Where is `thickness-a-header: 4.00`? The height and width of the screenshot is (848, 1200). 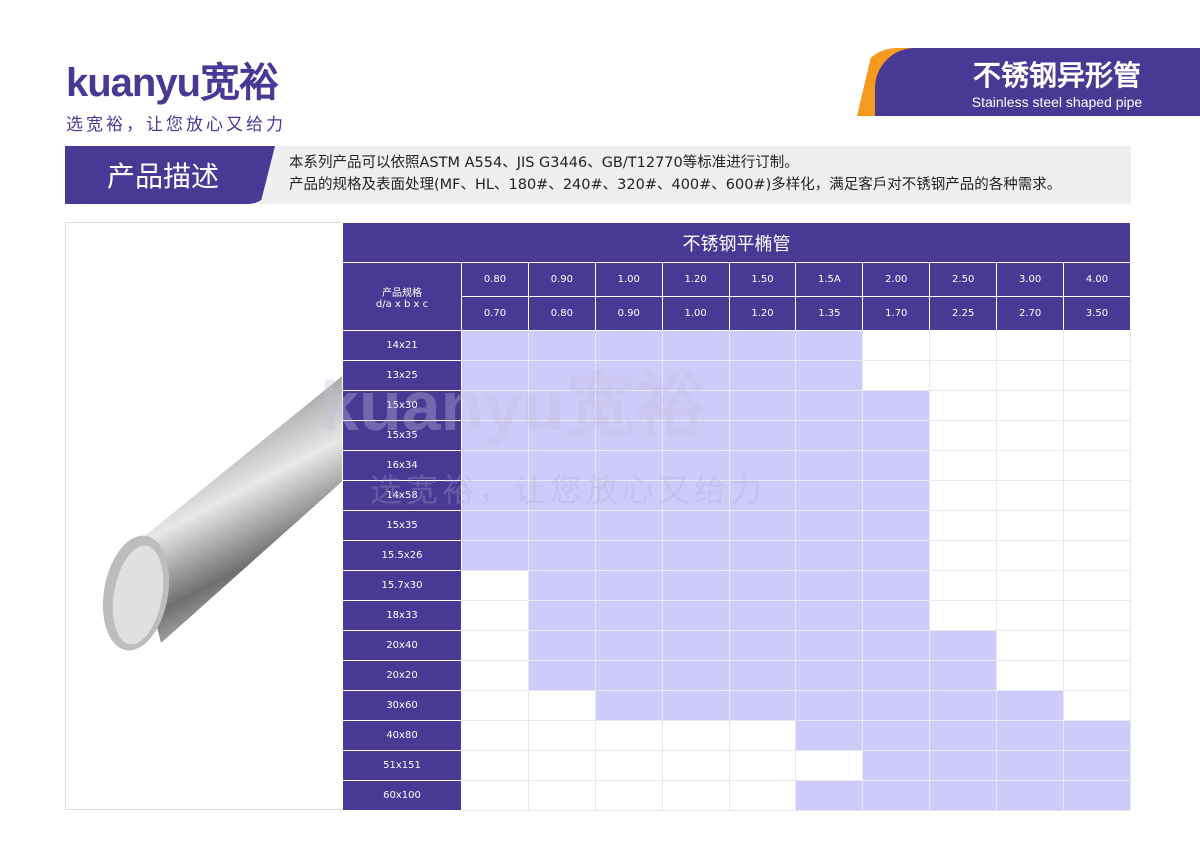 thickness-a-header: 4.00 is located at coordinates (1097, 279).